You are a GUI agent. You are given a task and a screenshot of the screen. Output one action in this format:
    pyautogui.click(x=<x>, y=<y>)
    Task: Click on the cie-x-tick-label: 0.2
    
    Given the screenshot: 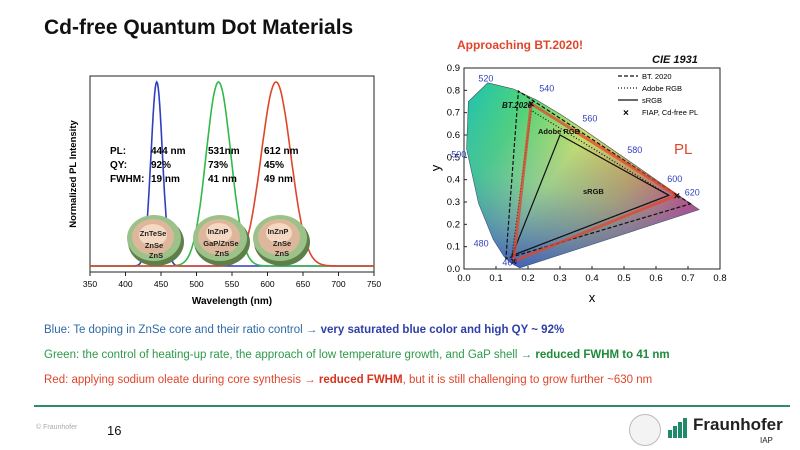 What is the action you would take?
    pyautogui.click(x=527, y=278)
    